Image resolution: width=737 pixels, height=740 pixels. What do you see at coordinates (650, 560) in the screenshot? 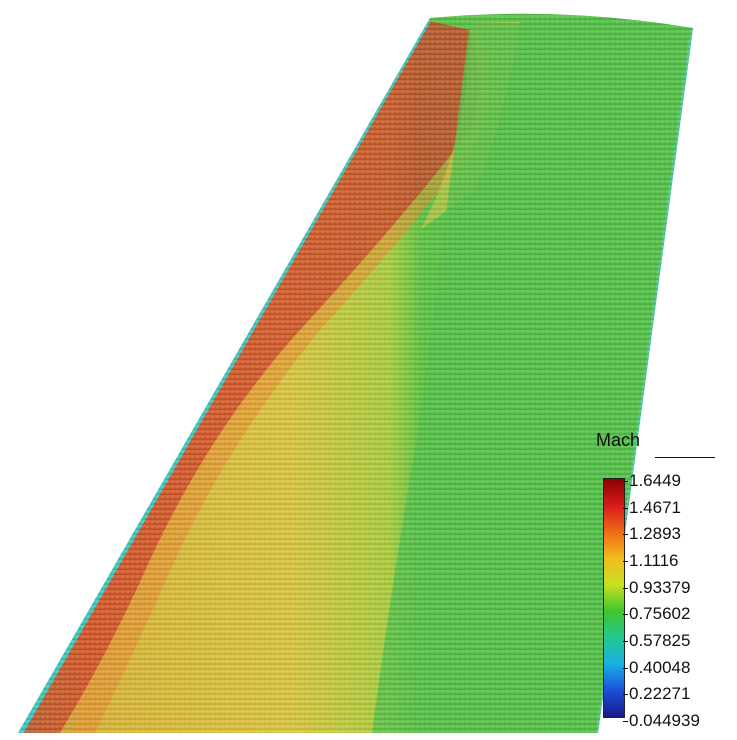
I see `tick-label: 1.1116` at bounding box center [650, 560].